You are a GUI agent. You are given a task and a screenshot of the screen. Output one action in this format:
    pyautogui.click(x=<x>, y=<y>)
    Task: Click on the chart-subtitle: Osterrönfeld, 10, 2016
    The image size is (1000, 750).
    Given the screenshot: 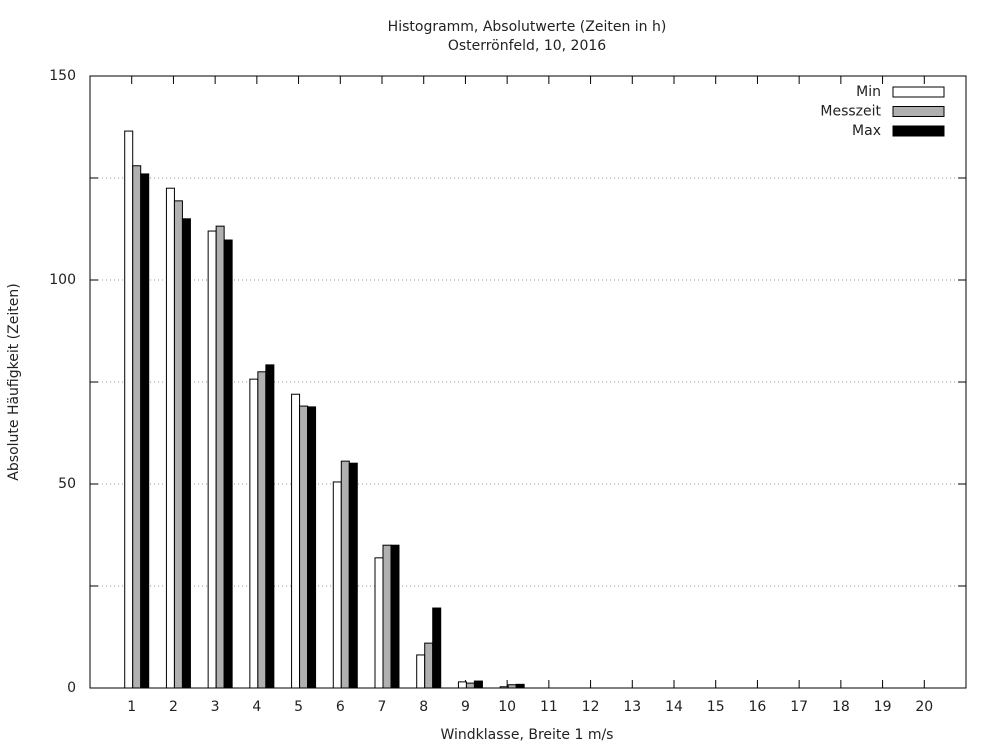 What is the action you would take?
    pyautogui.click(x=527, y=46)
    